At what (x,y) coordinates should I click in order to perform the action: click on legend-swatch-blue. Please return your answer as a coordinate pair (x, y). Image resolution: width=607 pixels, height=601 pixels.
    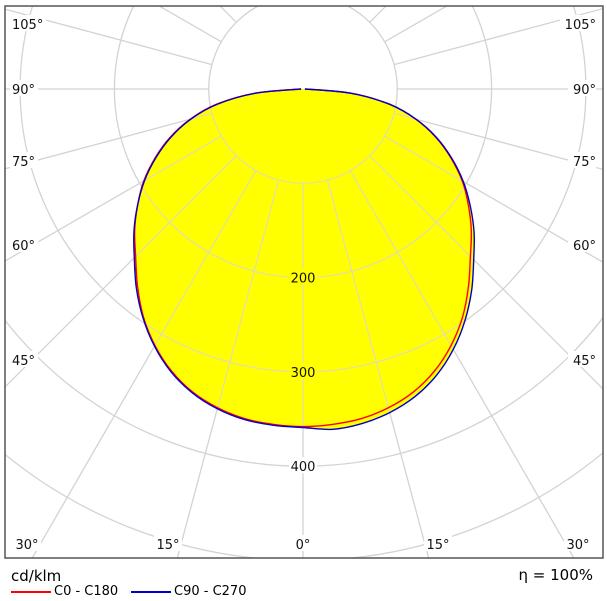
    Looking at the image, I should click on (151, 591).